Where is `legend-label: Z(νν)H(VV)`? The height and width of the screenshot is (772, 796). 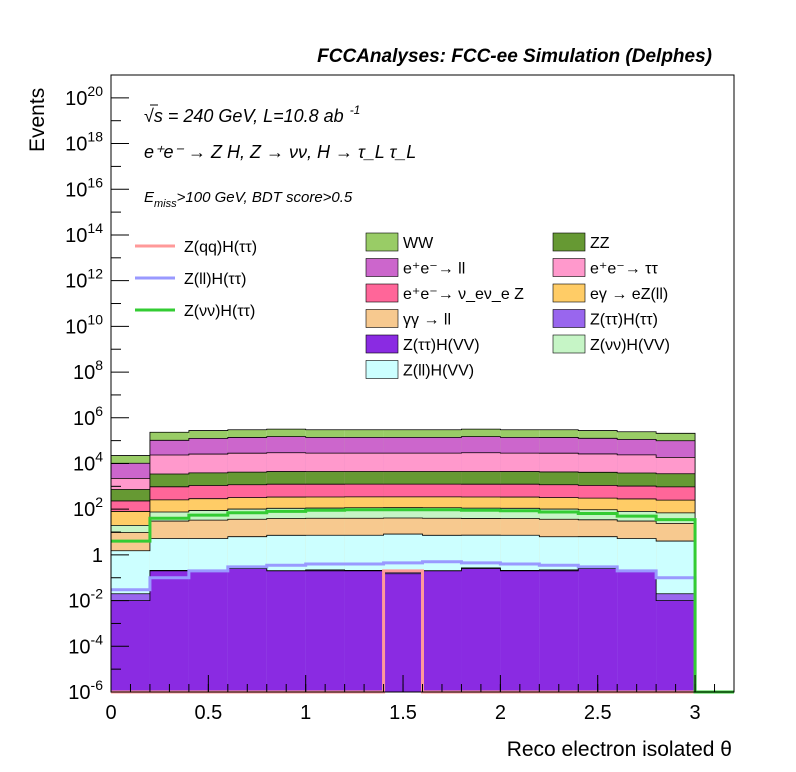 legend-label: Z(νν)H(VV) is located at coordinates (630, 345).